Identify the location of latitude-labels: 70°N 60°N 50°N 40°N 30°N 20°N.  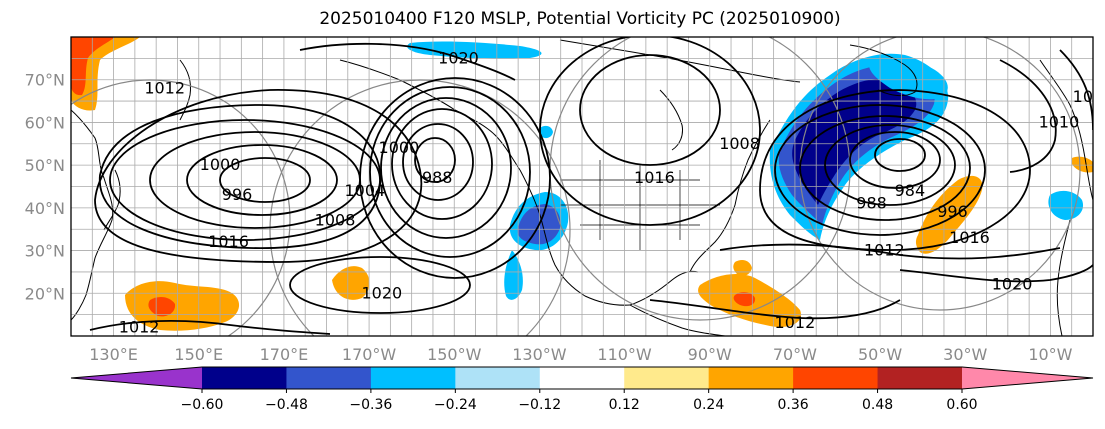
(45, 187).